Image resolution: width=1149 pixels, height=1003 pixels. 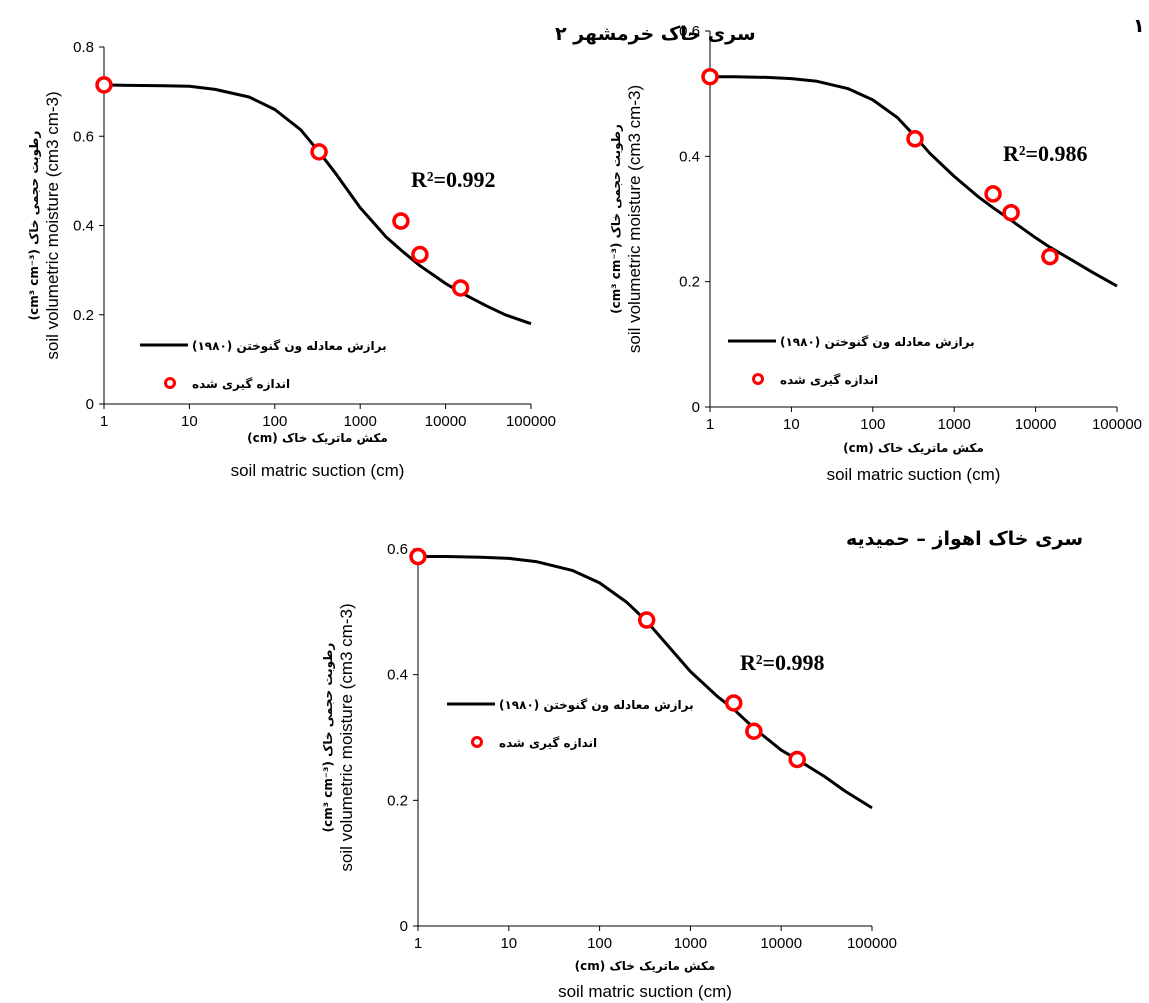 I want to click on r-squared-annotation: R²=0.992, so click(x=453, y=179).